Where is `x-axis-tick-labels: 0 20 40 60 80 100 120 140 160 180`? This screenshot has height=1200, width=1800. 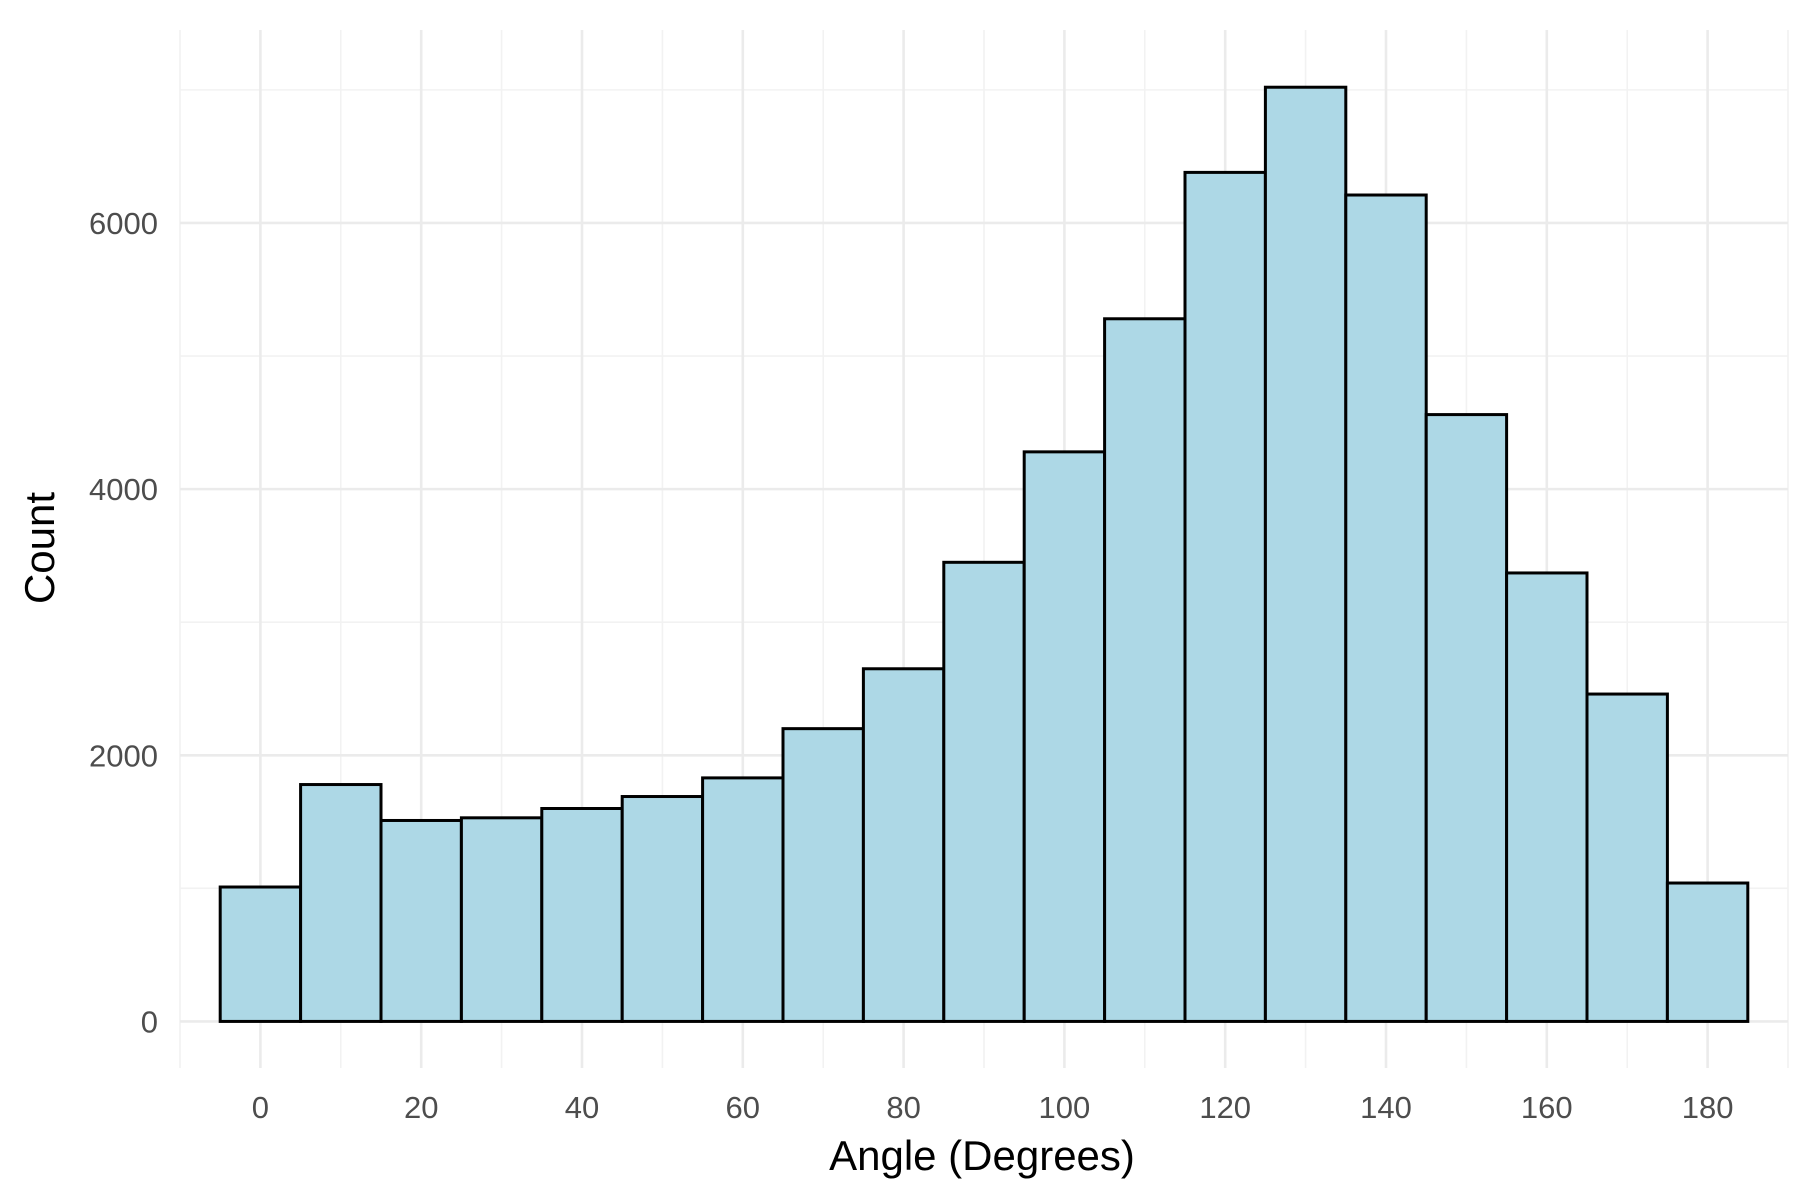 x-axis-tick-labels: 0 20 40 60 80 100 120 140 160 180 is located at coordinates (993, 1107).